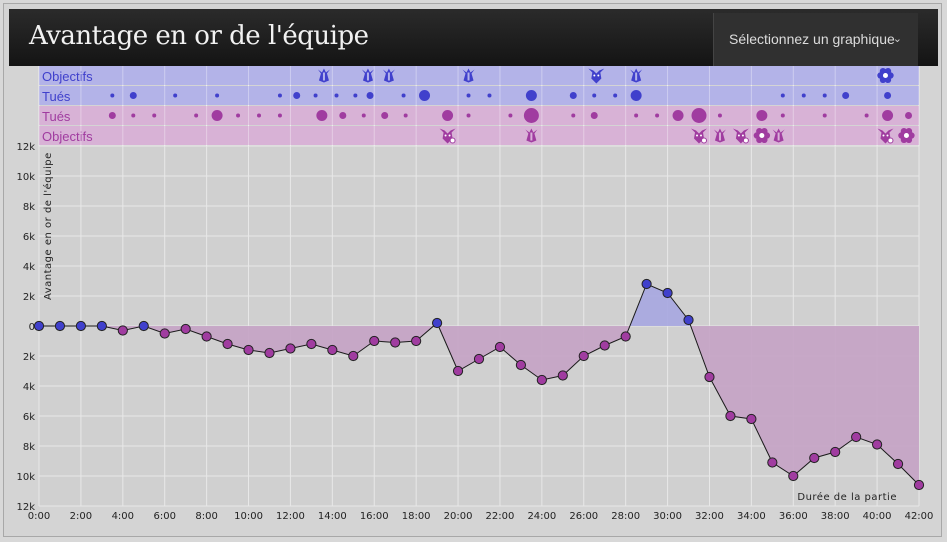 The width and height of the screenshot is (947, 542). I want to click on chart-select-dropdown: Sélectionnez un graphique ⌄, so click(815, 39).